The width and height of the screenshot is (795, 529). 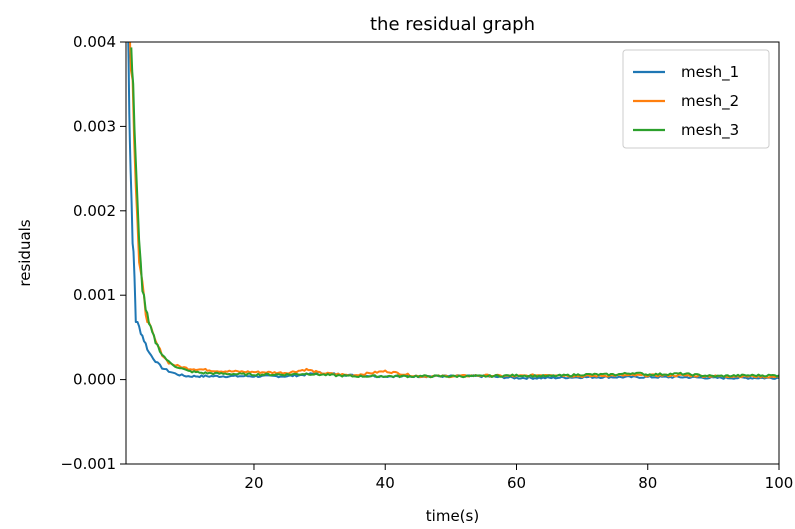 I want to click on y-tick-label: 0.002, so click(x=94, y=211).